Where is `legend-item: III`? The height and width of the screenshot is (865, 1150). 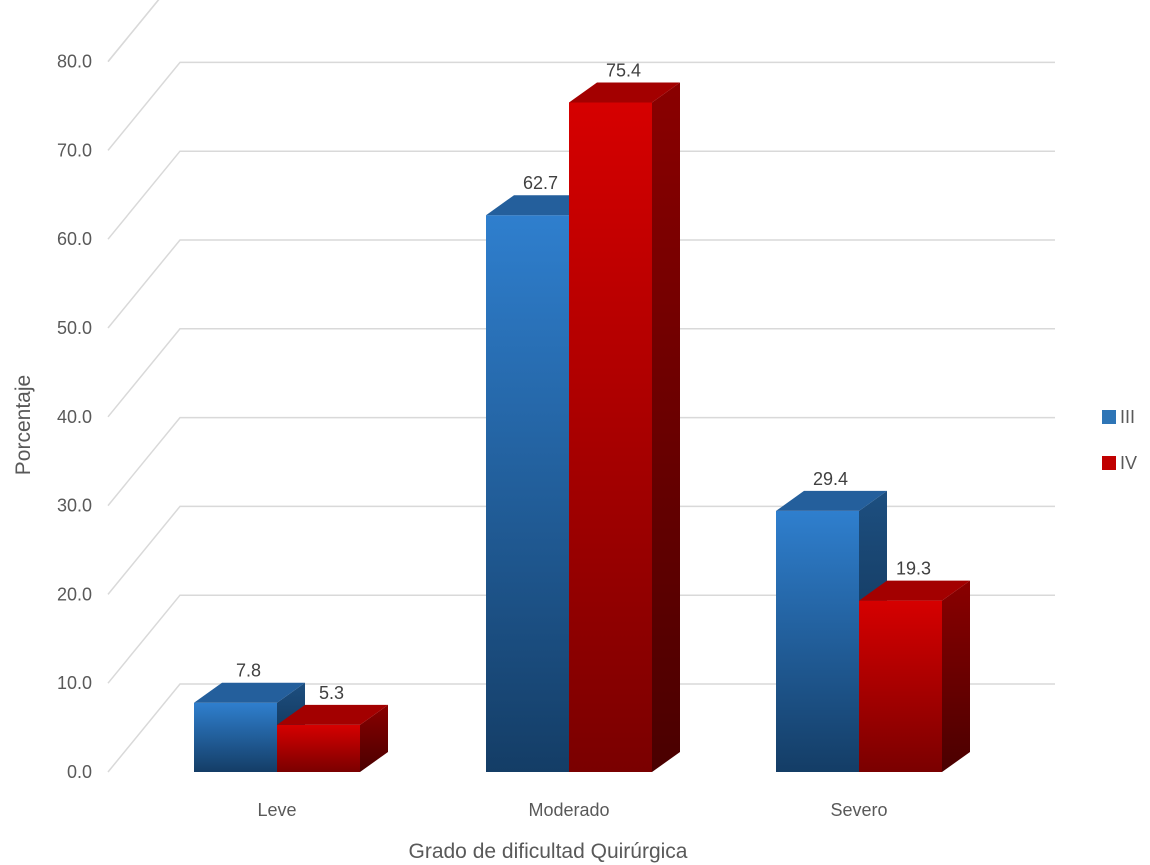 legend-item: III is located at coordinates (1118, 417).